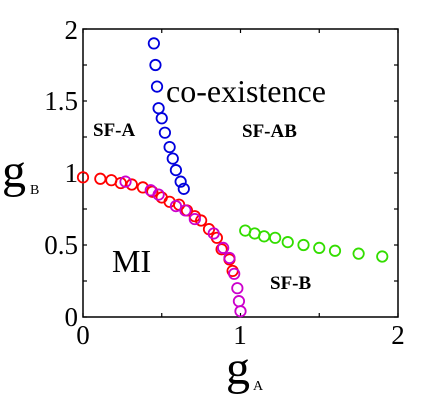  I want to click on y-tick-label: 1.5, so click(61, 101).